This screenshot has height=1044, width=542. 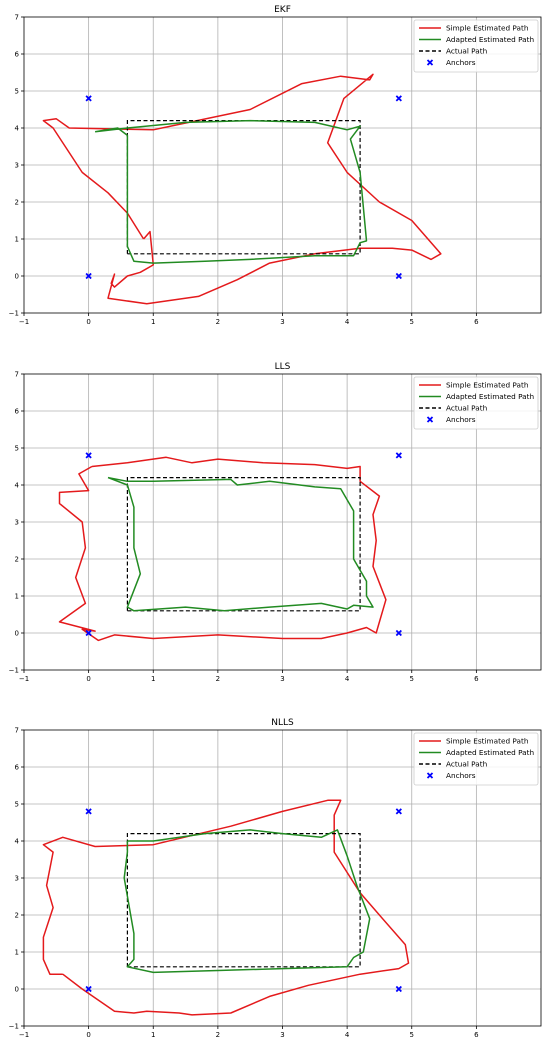 I want to click on legend-label: Adapted Estimated Path, so click(x=490, y=396).